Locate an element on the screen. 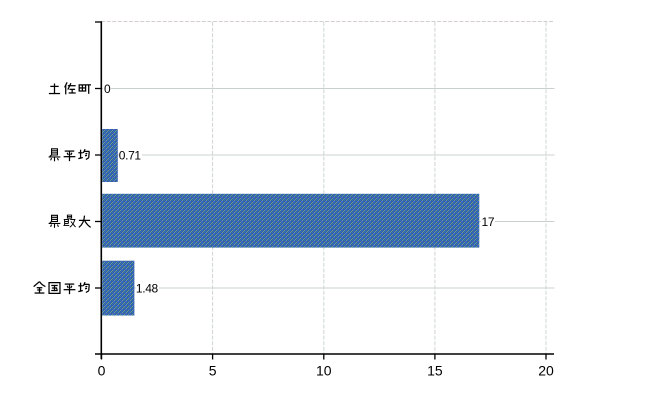 The height and width of the screenshot is (400, 650). svg-text: 17 is located at coordinates (488, 222).